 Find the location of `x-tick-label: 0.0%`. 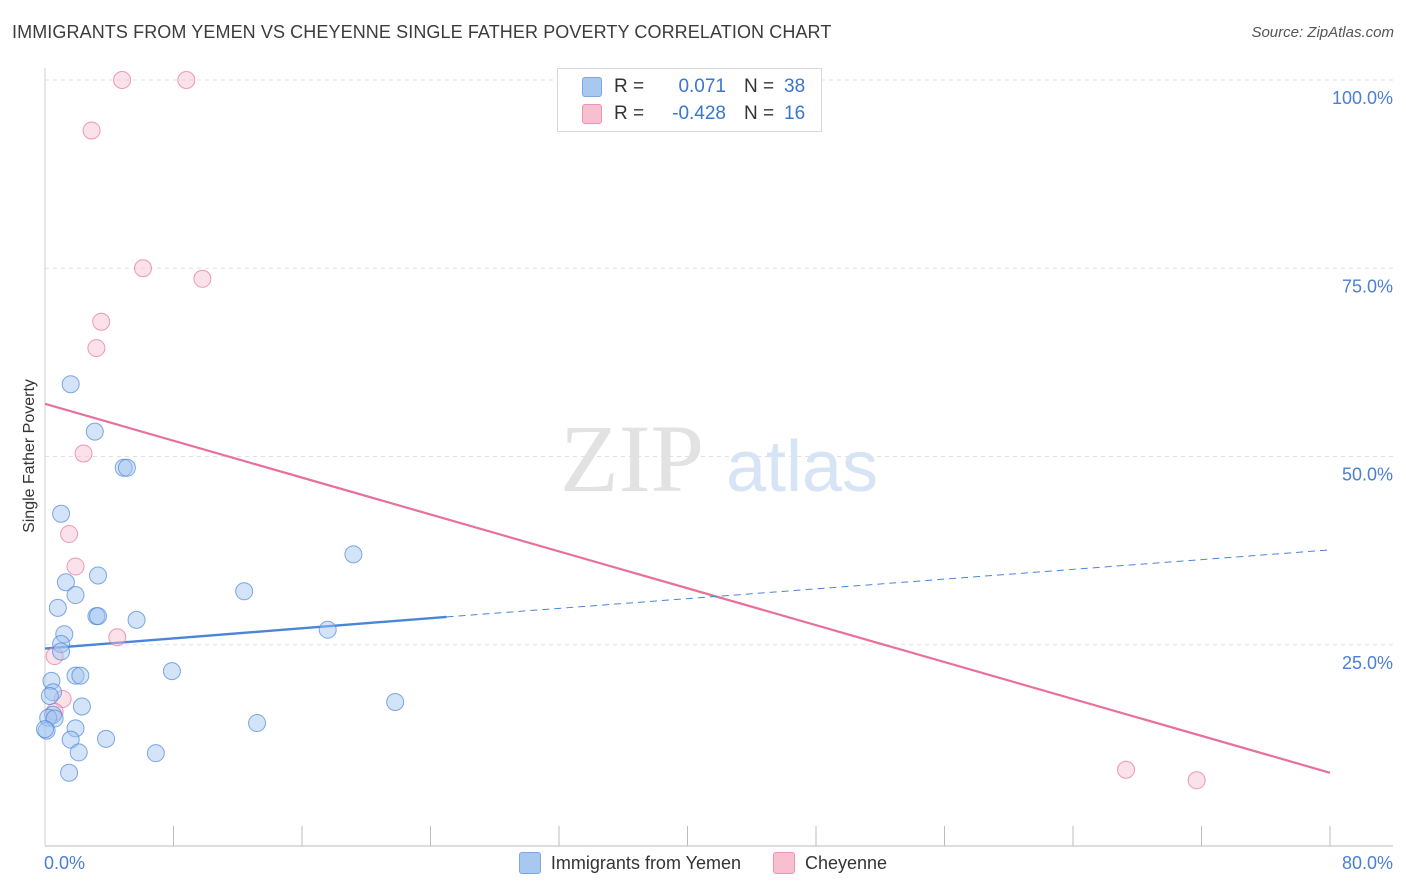

x-tick-label: 0.0% is located at coordinates (64, 863).